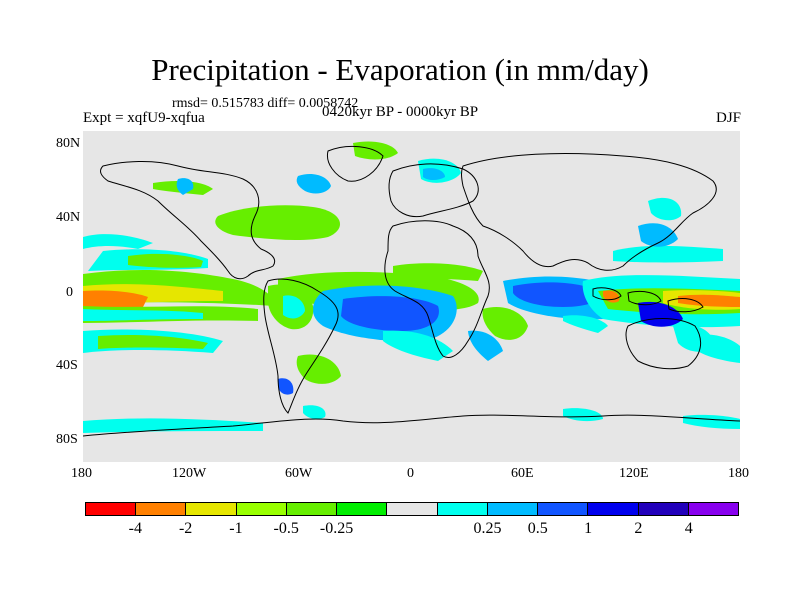 The width and height of the screenshot is (800, 600). Describe the element at coordinates (185, 528) in the screenshot. I see `colorbar-label: -2` at that location.